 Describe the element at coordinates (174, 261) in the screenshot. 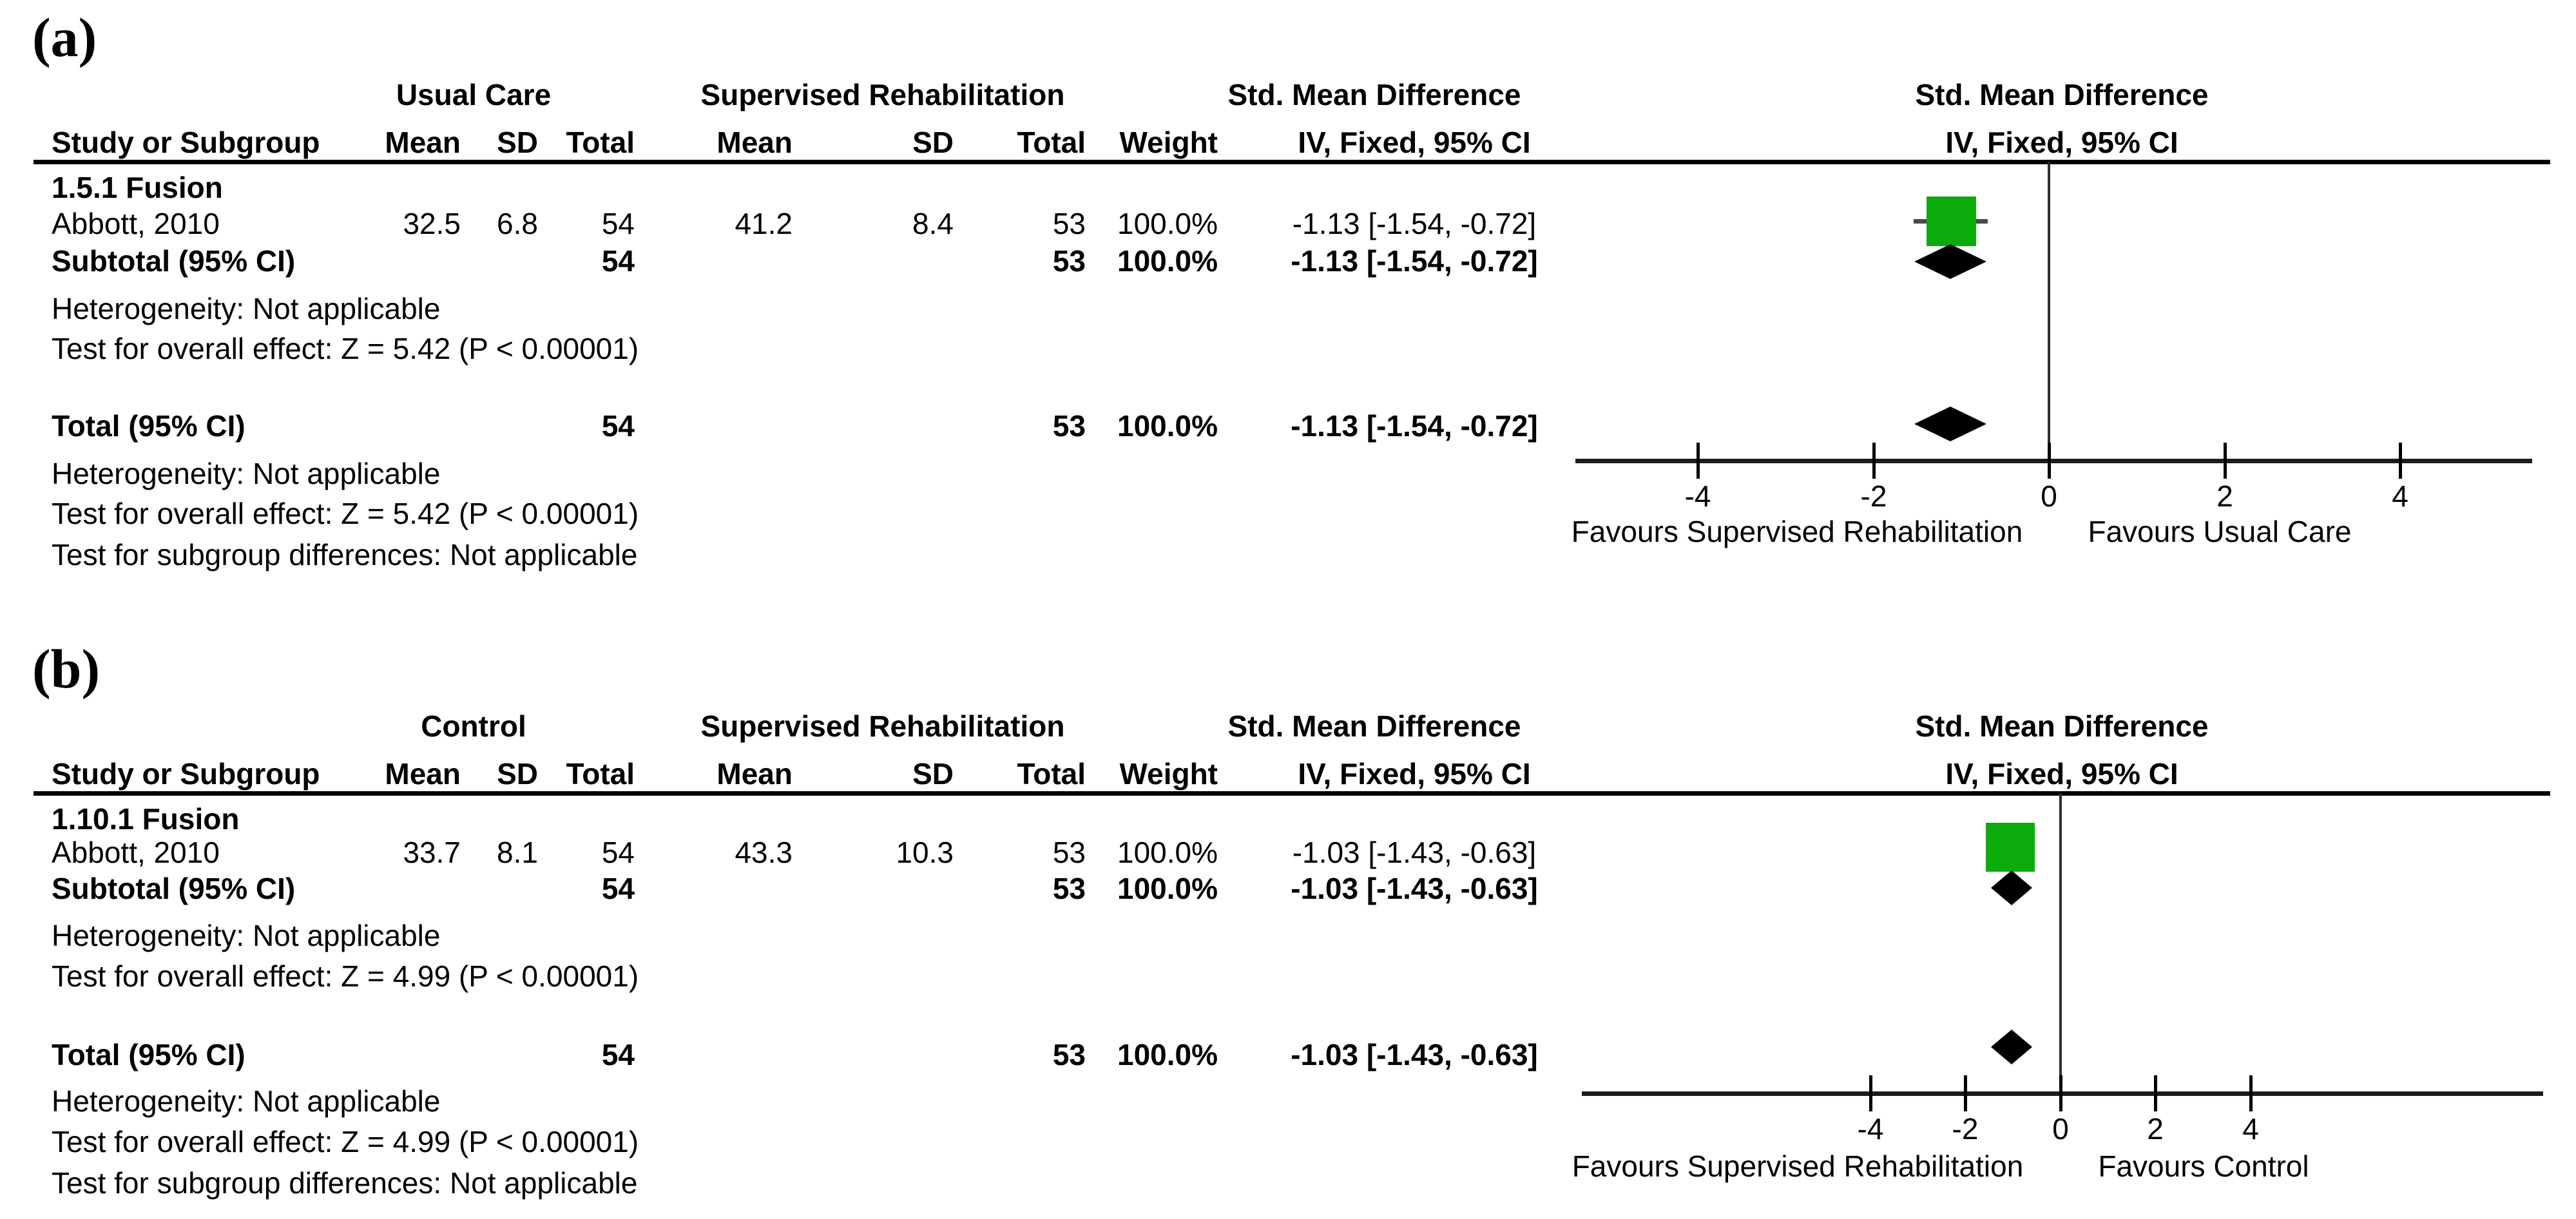

I see `subtotal-label: Subtotal (95% CI)` at that location.